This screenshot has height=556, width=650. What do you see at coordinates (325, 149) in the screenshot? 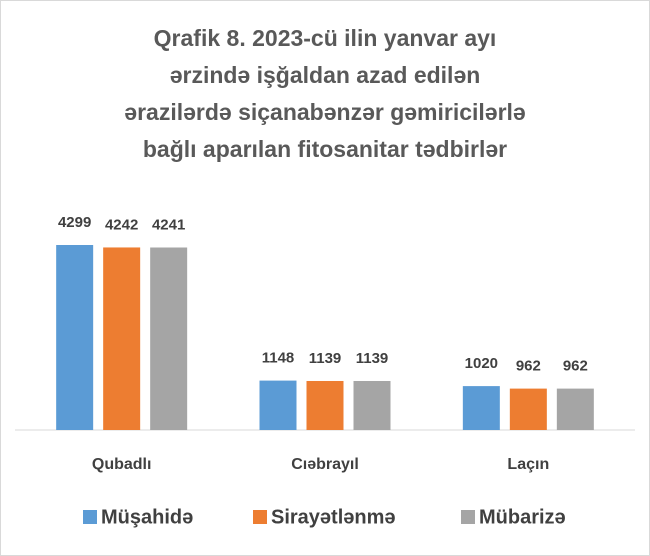
I see `chart-title: bağlı aparılan fitosanitar tədbirlər` at bounding box center [325, 149].